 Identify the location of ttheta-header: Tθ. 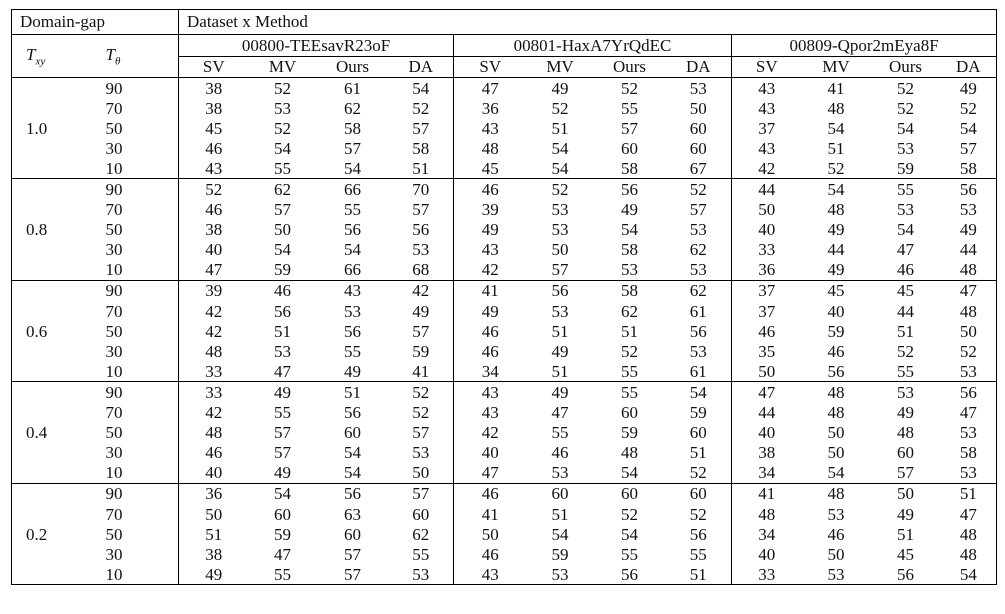
(113, 56).